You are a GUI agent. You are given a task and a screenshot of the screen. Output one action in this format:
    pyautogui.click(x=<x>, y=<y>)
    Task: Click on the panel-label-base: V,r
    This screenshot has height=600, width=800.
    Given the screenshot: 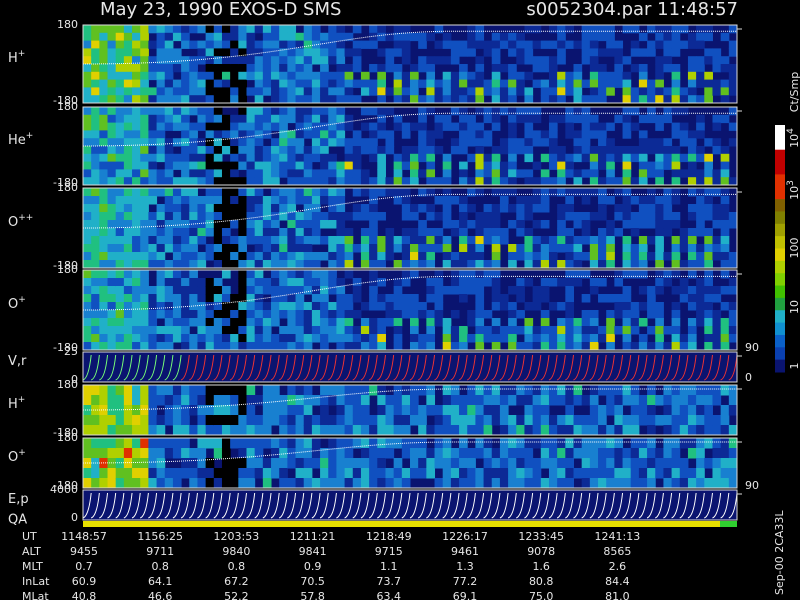 What is the action you would take?
    pyautogui.click(x=17, y=361)
    